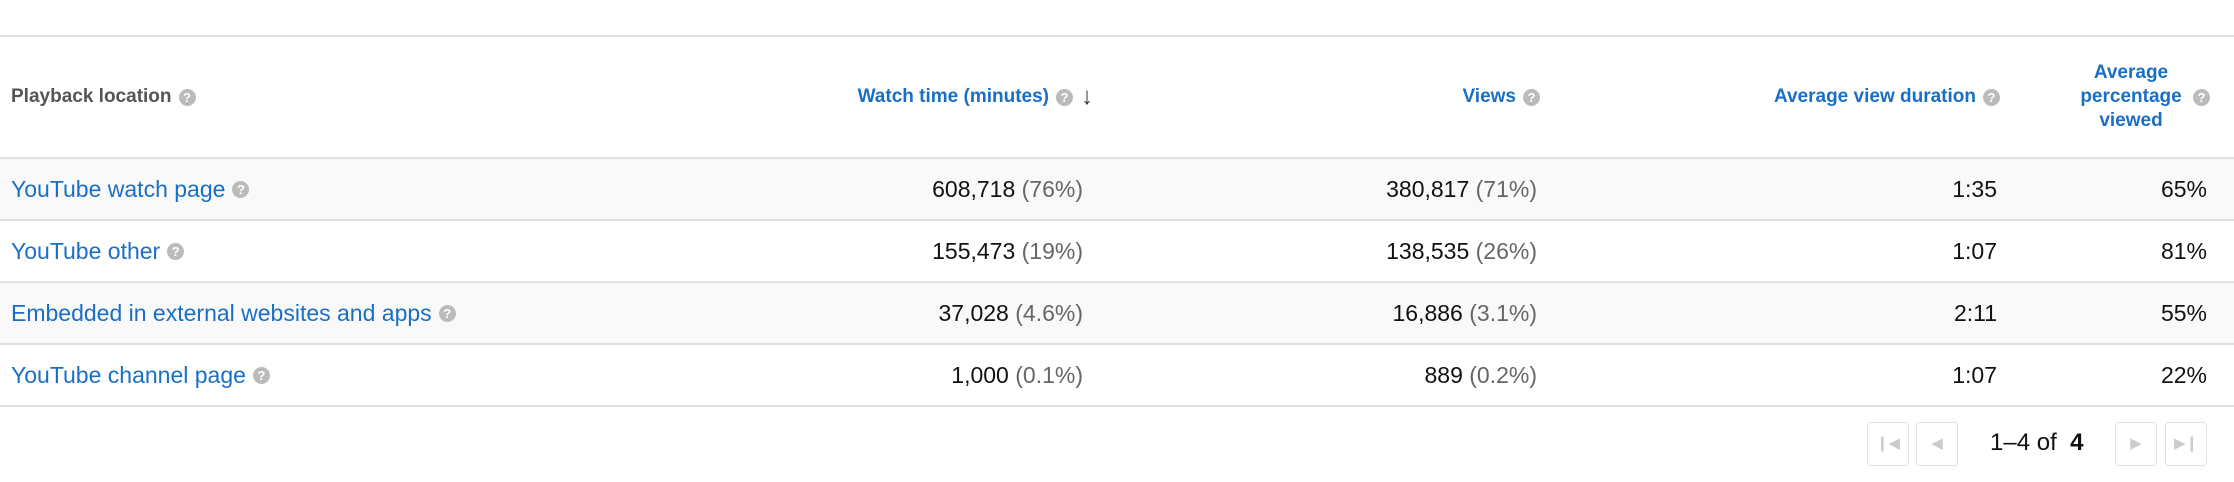  Describe the element at coordinates (1443, 375) in the screenshot. I see `views-value: 889` at that location.